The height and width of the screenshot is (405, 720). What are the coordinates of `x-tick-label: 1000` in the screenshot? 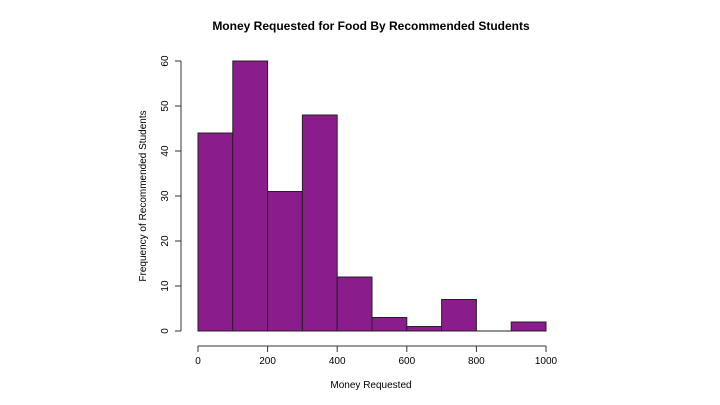 It's located at (546, 361).